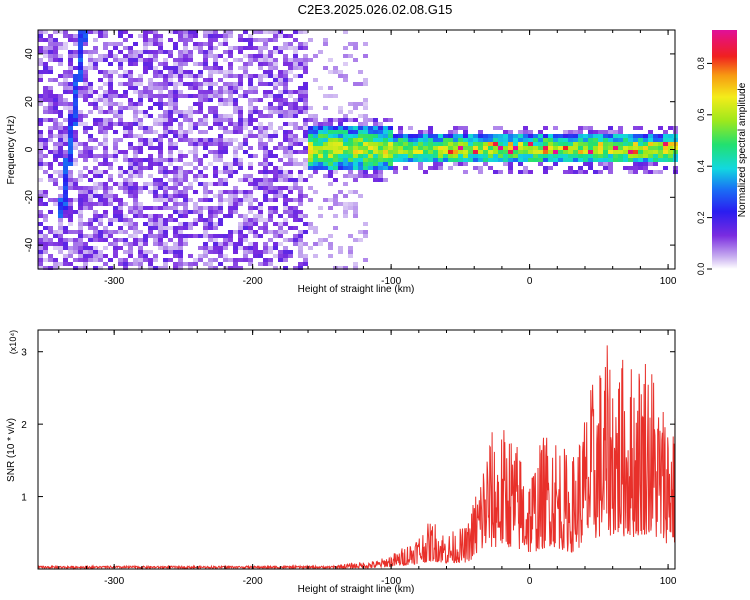  What do you see at coordinates (114, 281) in the screenshot?
I see `spectrogram-x-tick-label: -300` at bounding box center [114, 281].